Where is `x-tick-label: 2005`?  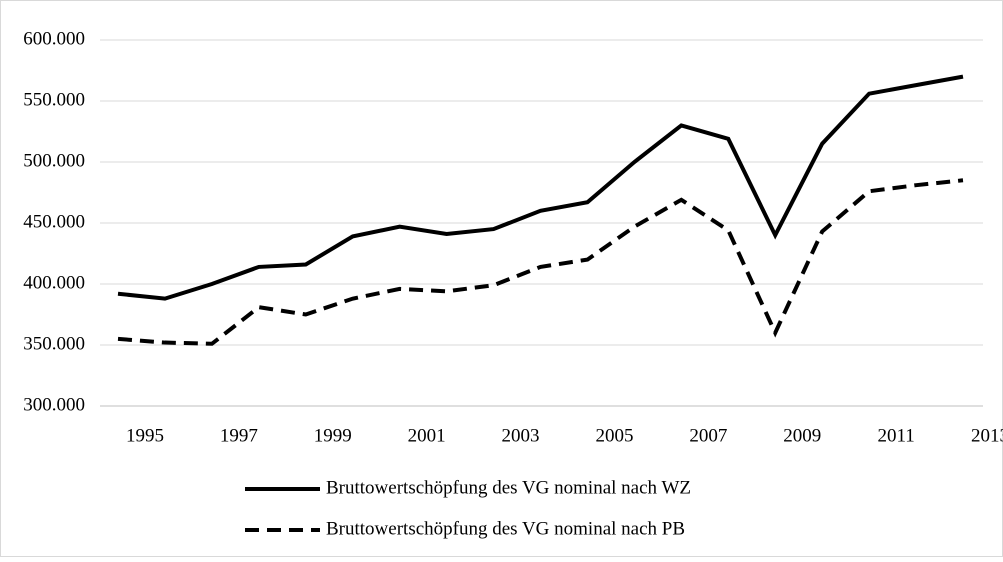
x-tick-label: 2005 is located at coordinates (614, 435).